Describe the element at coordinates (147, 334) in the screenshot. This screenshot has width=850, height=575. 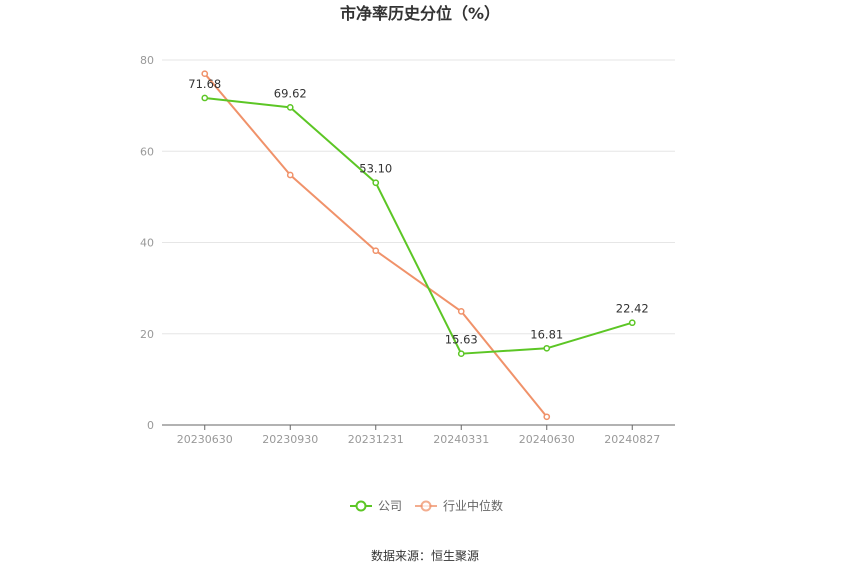
I see `y-tick-label: 20` at that location.